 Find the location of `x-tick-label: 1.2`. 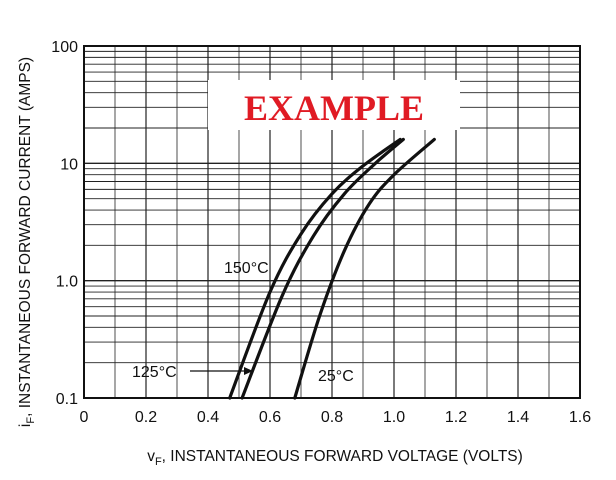

x-tick-label: 1.2 is located at coordinates (456, 417).